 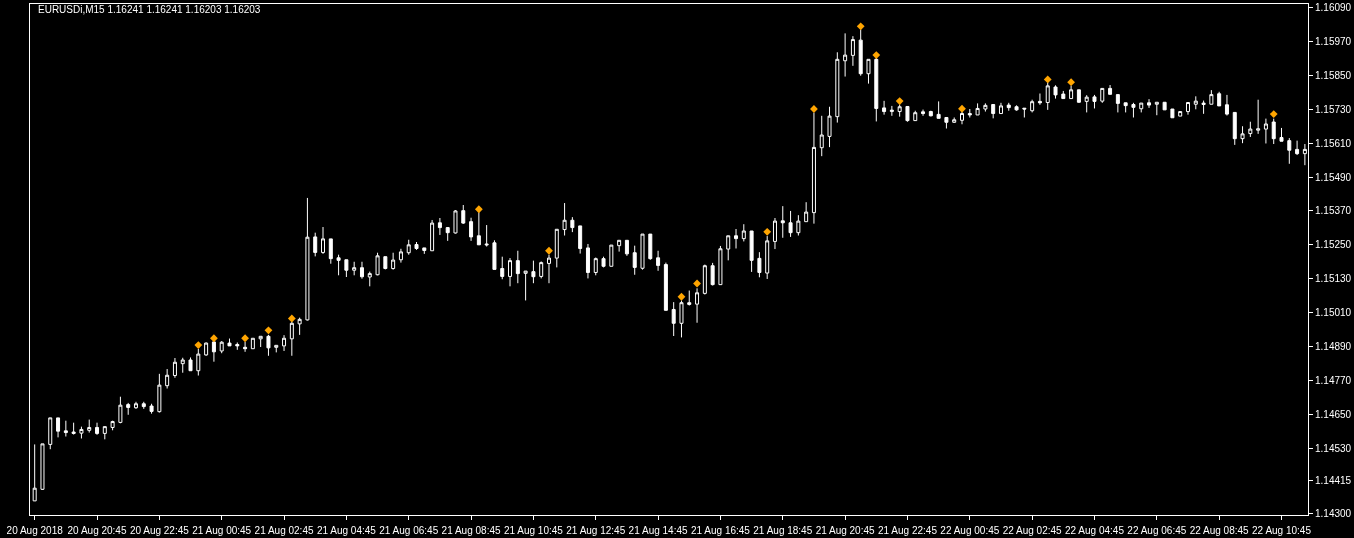 I want to click on chart-title: EURUSDi,M15 1.16241 1.16241 1.16203 1.16203, so click(x=149, y=9).